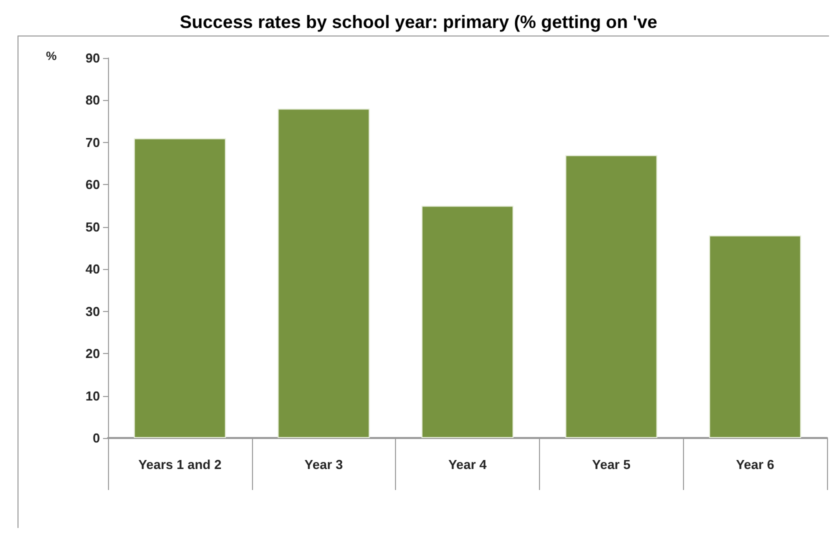  Describe the element at coordinates (611, 464) in the screenshot. I see `x-tick-label: Year 5` at that location.